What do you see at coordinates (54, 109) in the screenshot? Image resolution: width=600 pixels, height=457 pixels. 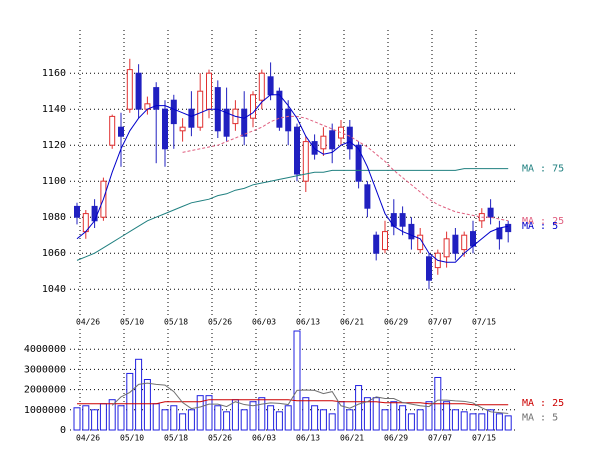 I see `y-tick-label: 1140` at bounding box center [54, 109].